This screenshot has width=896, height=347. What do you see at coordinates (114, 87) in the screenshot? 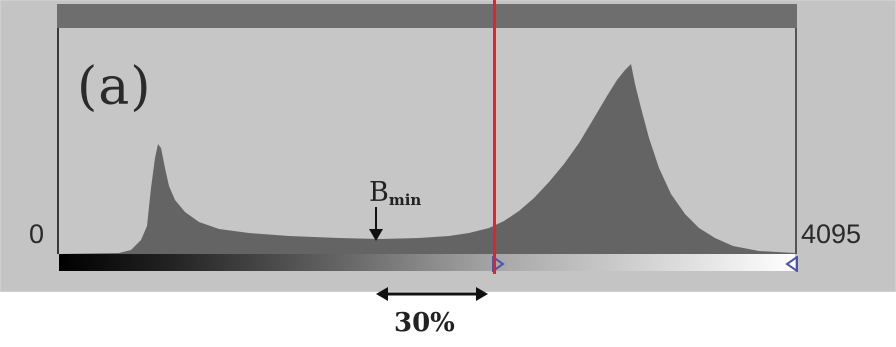
I see `panel-label: (a)` at bounding box center [114, 87].